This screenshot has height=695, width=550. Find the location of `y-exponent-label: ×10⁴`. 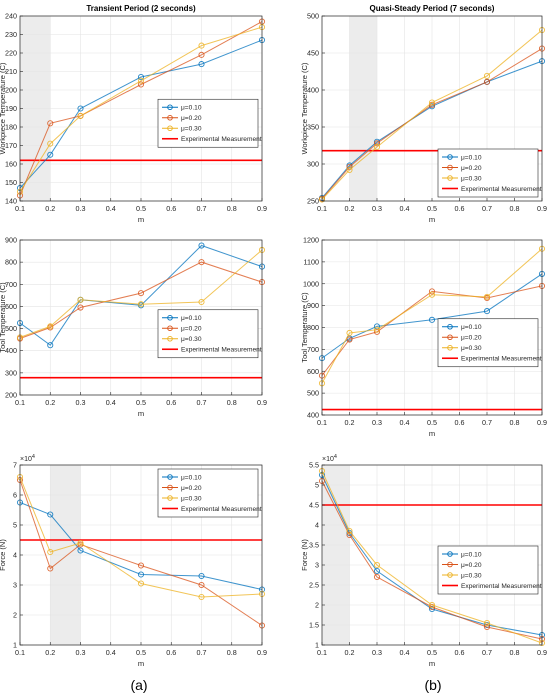

y-exponent-label: ×10⁴ is located at coordinates (27, 458).